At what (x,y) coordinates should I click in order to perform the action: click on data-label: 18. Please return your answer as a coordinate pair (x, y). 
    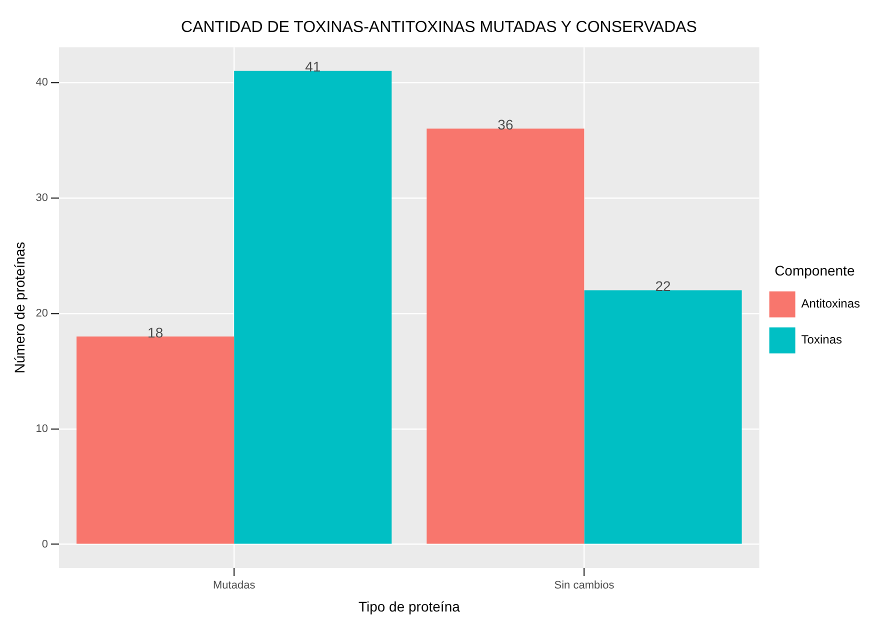
    Looking at the image, I should click on (156, 332).